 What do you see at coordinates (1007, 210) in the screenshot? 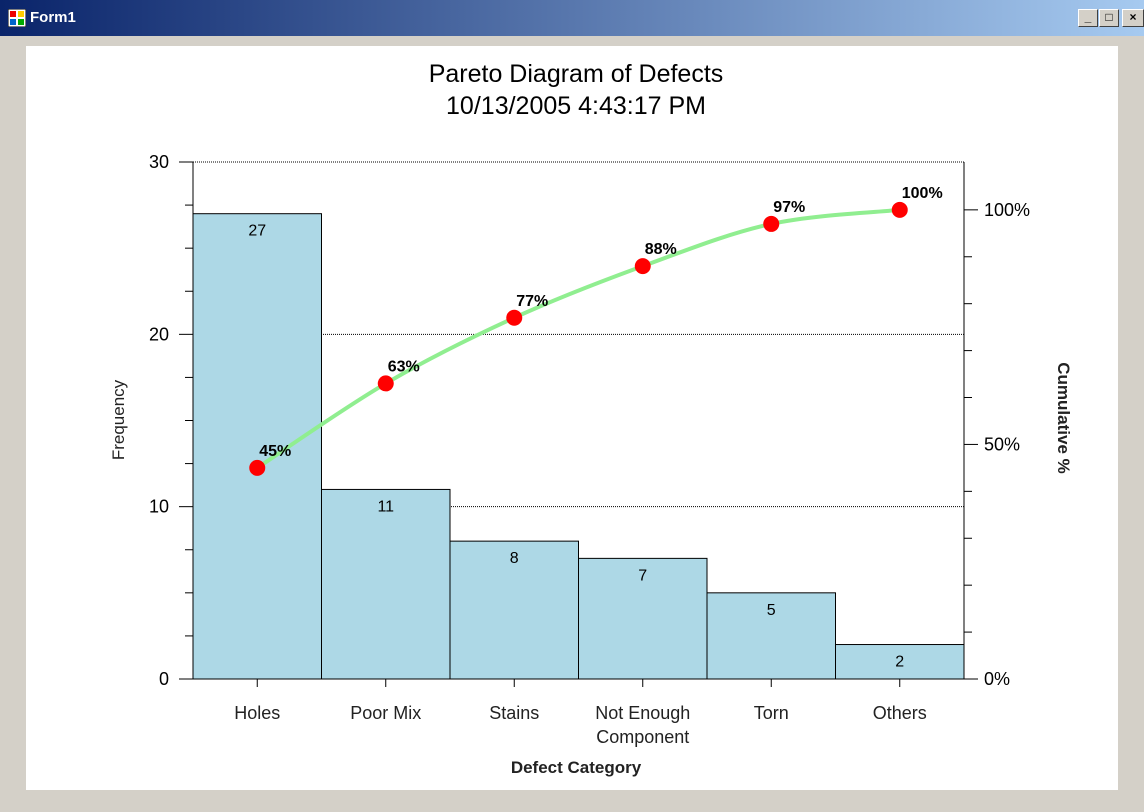
I see `y2-tick-label: 100%` at bounding box center [1007, 210].